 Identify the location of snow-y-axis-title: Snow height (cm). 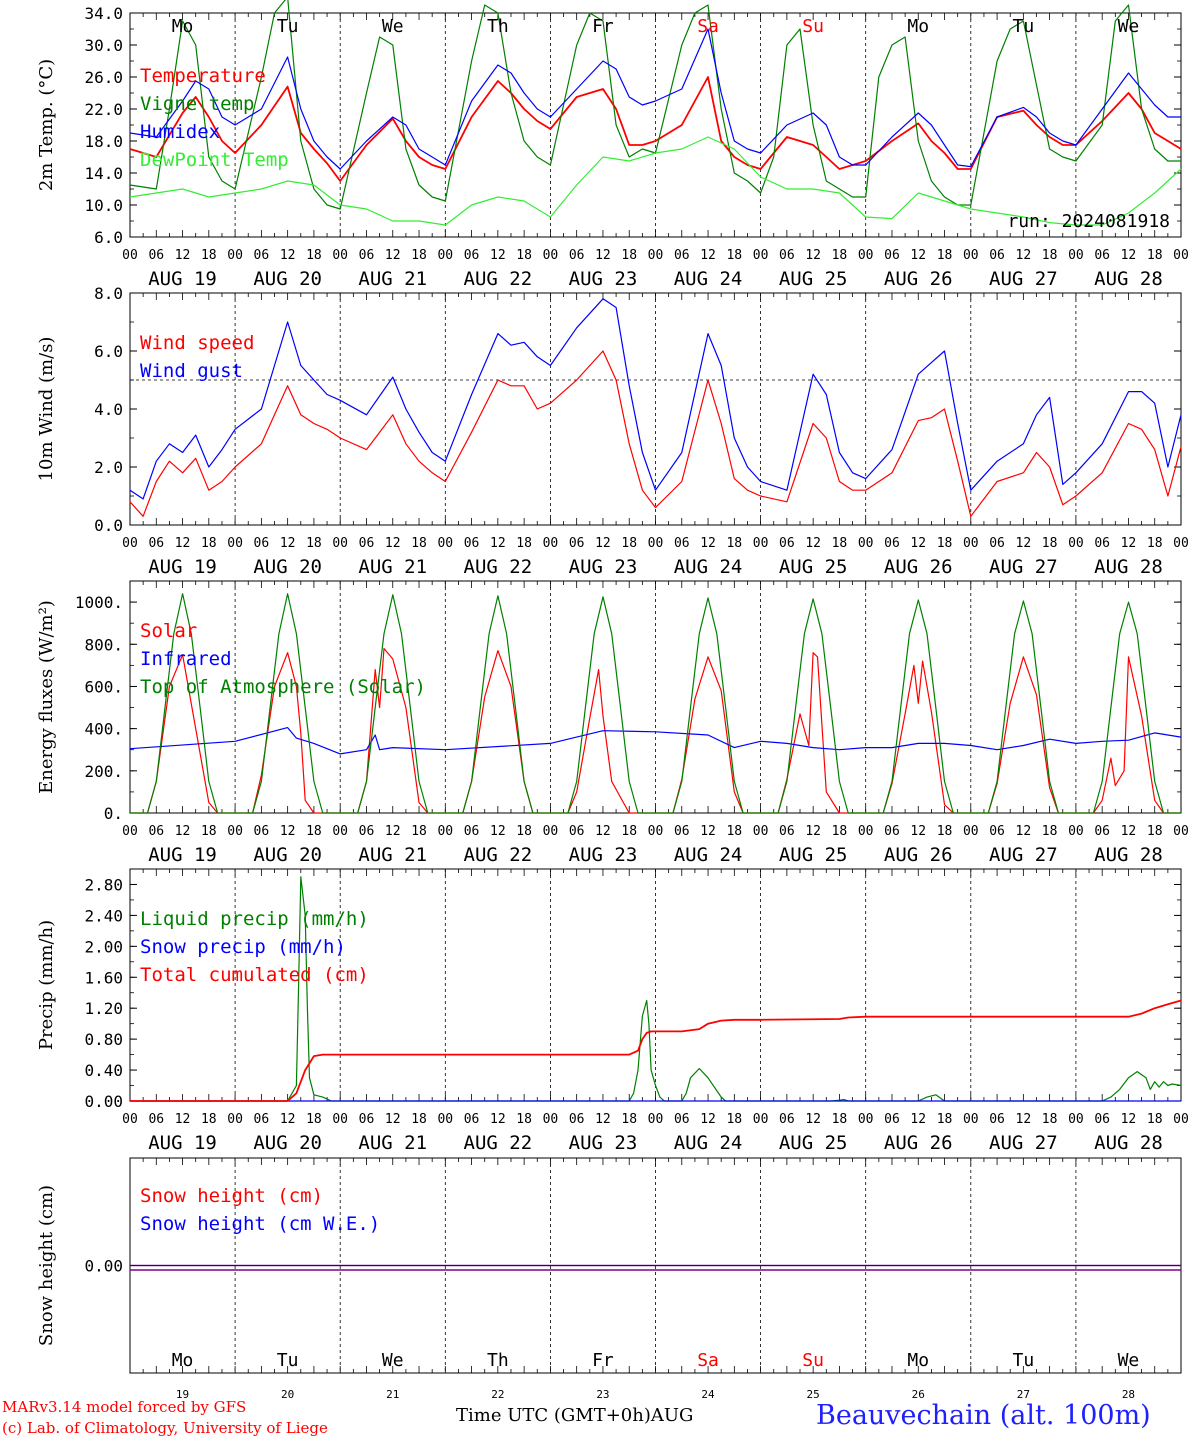
(46, 1265).